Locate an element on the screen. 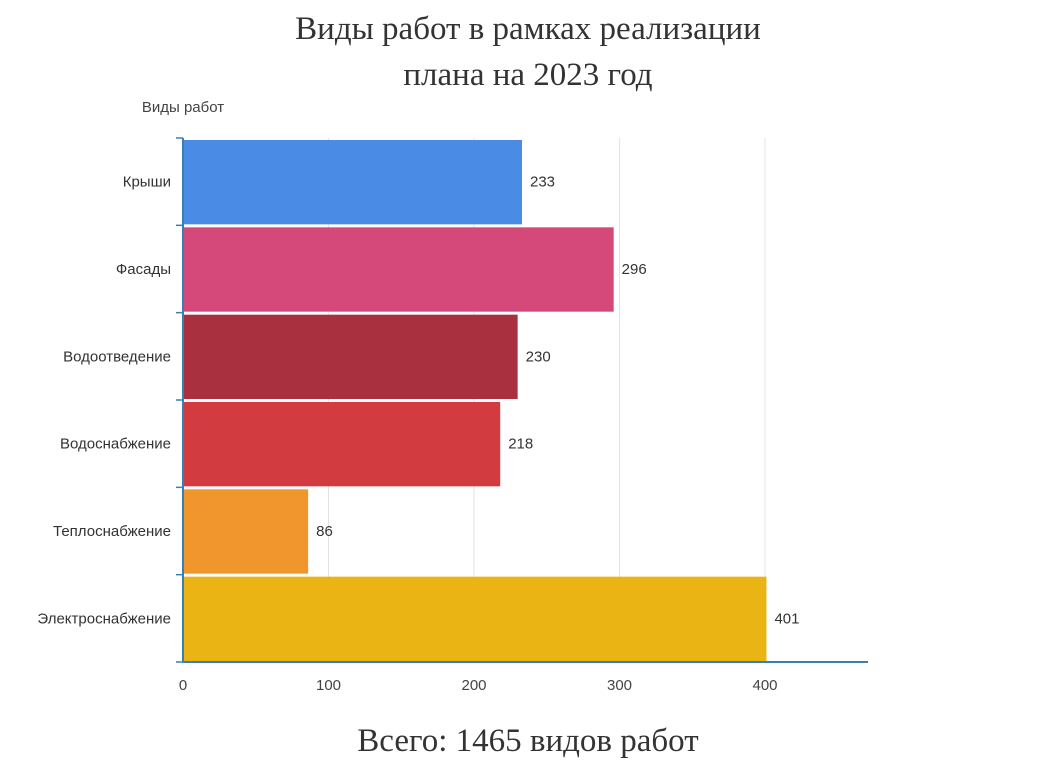 The image size is (1056, 771). x-tick-label: 300 is located at coordinates (619, 685).